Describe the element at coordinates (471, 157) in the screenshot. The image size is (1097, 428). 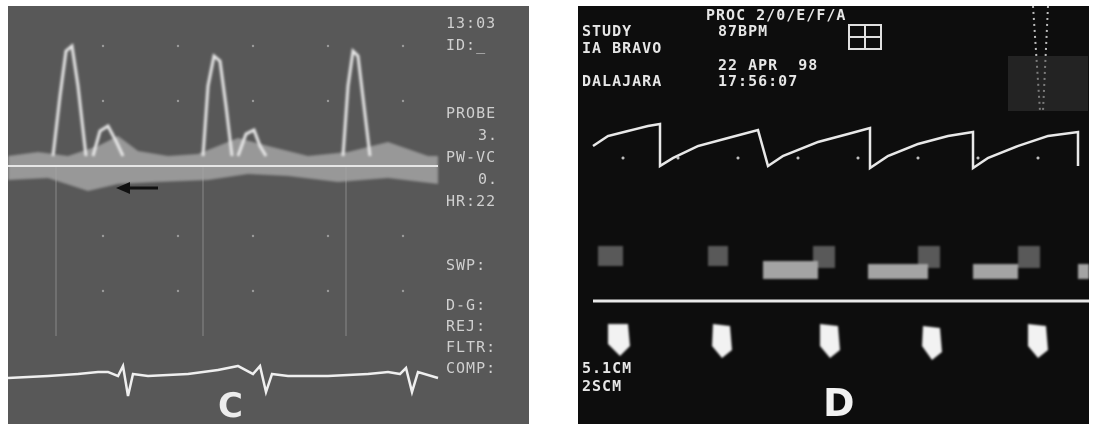
I see `side-label: PW-VC` at that location.